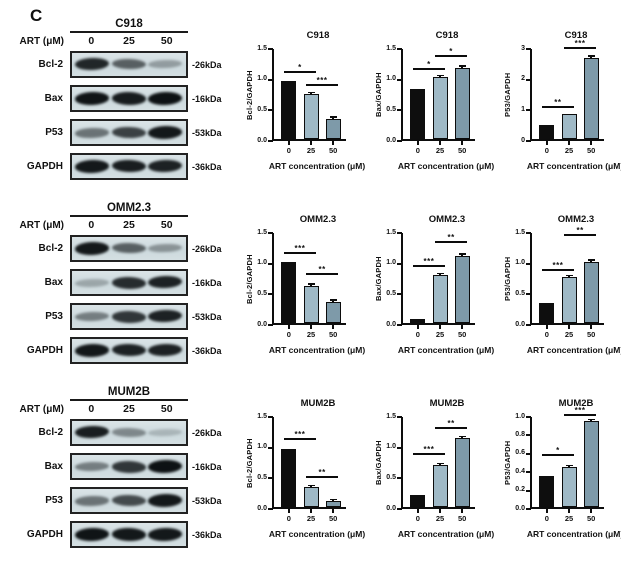 The width and height of the screenshot is (621, 580). I want to click on molecular-weight-label: -53kDa, so click(207, 316).